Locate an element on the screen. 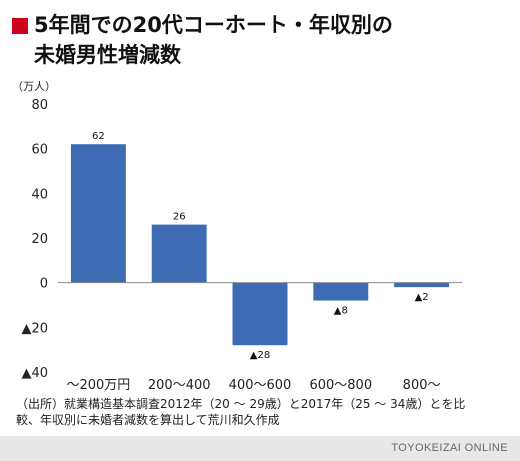 The image size is (520, 461). y-tick-label: ▲20 is located at coordinates (34, 328).